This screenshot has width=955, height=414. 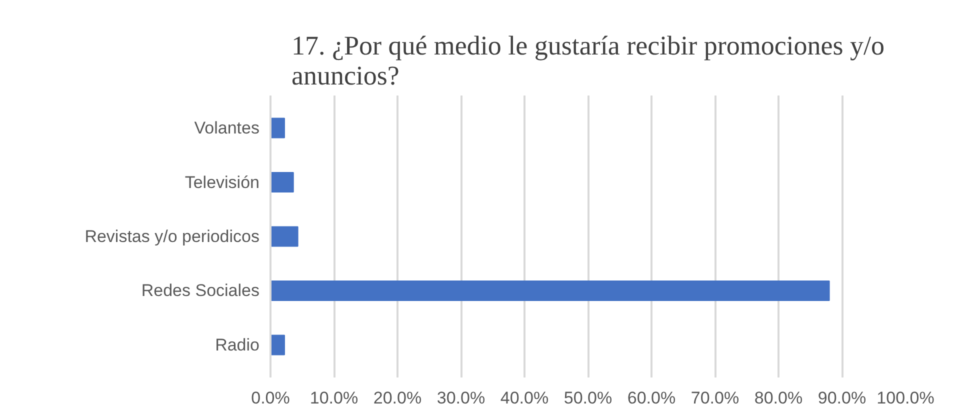 I want to click on x-tick-label: 90.0%, so click(x=842, y=398).